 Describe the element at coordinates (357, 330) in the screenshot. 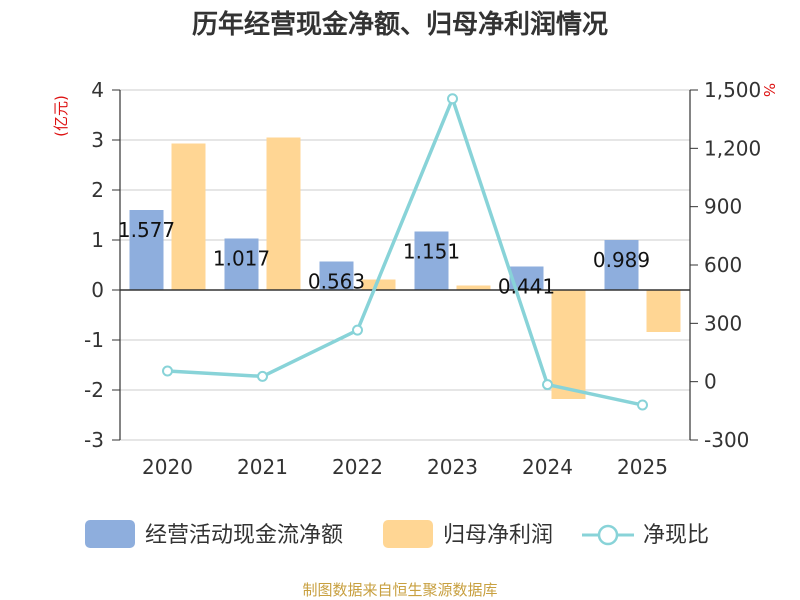

I see `ratio-point-2022` at that location.